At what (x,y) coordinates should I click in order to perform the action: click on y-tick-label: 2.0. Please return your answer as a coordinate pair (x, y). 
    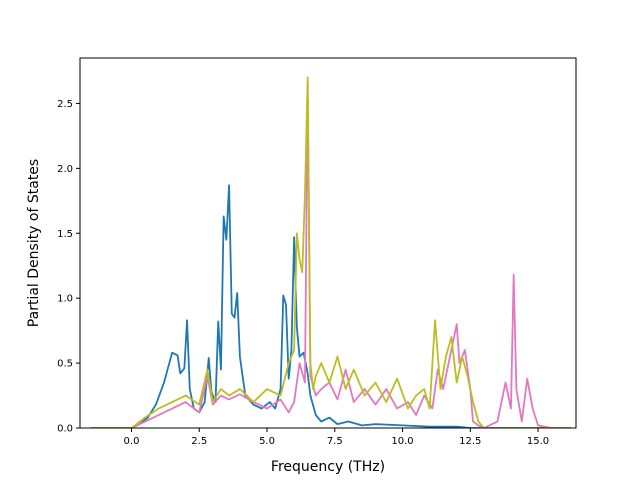
    Looking at the image, I should click on (65, 169).